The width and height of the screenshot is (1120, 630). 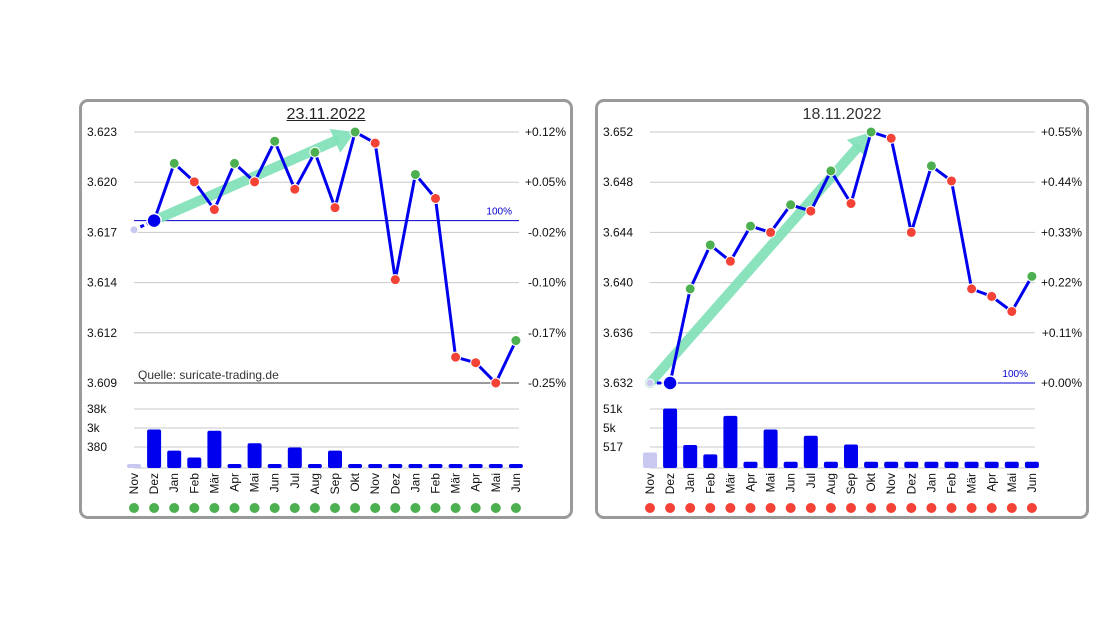 What do you see at coordinates (1061, 383) in the screenshot?
I see `y2-tick-label: +0.00%` at bounding box center [1061, 383].